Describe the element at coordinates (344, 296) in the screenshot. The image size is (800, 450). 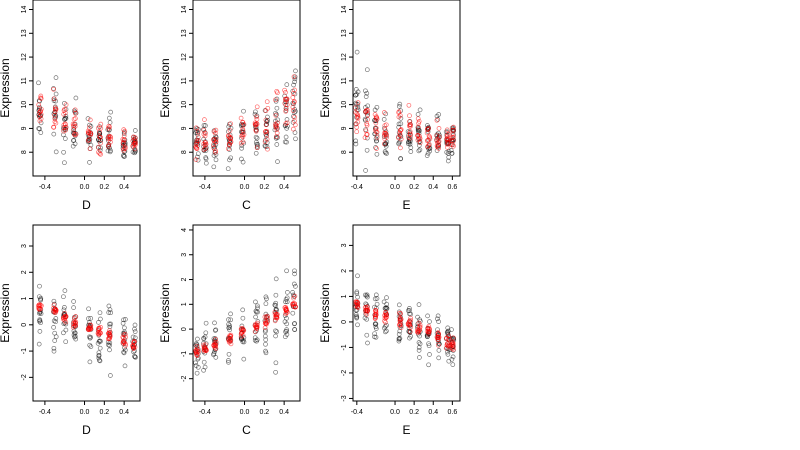
I see `y-tick-label: 1` at that location.